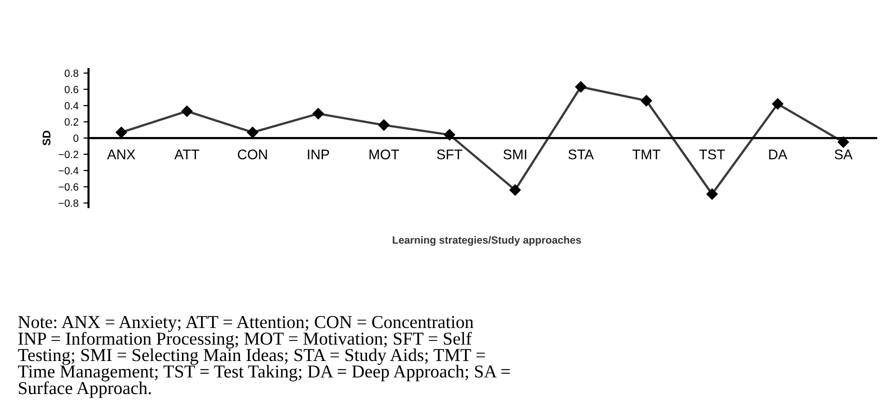 This screenshot has width=885, height=406. Describe the element at coordinates (449, 155) in the screenshot. I see `x-tick-label: SFT` at that location.